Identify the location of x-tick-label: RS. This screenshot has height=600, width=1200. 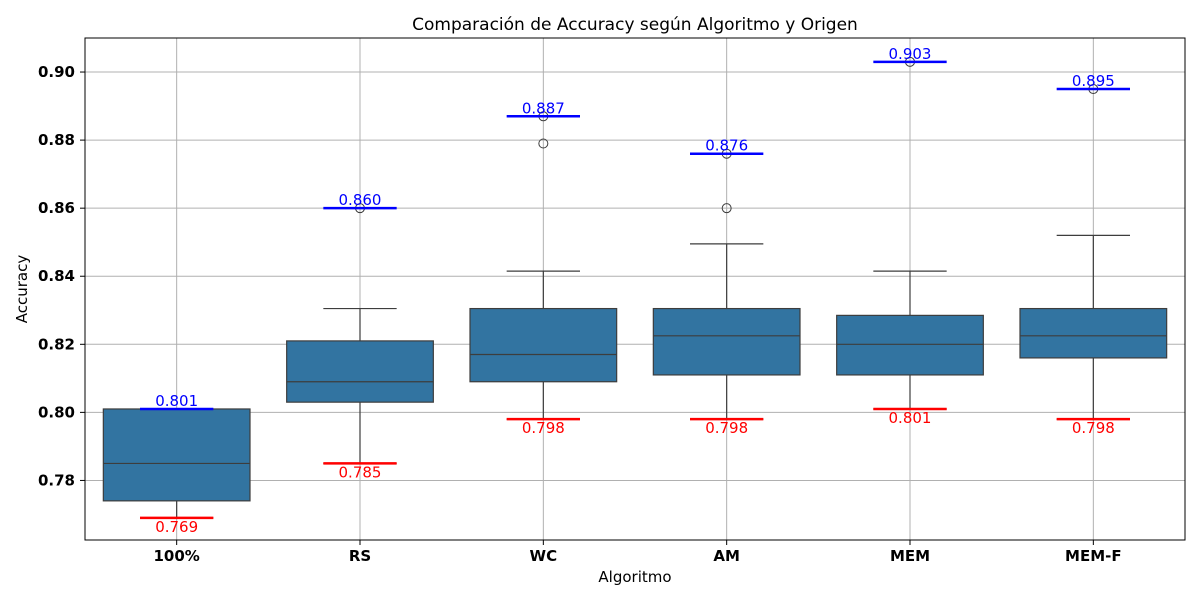
(360, 556).